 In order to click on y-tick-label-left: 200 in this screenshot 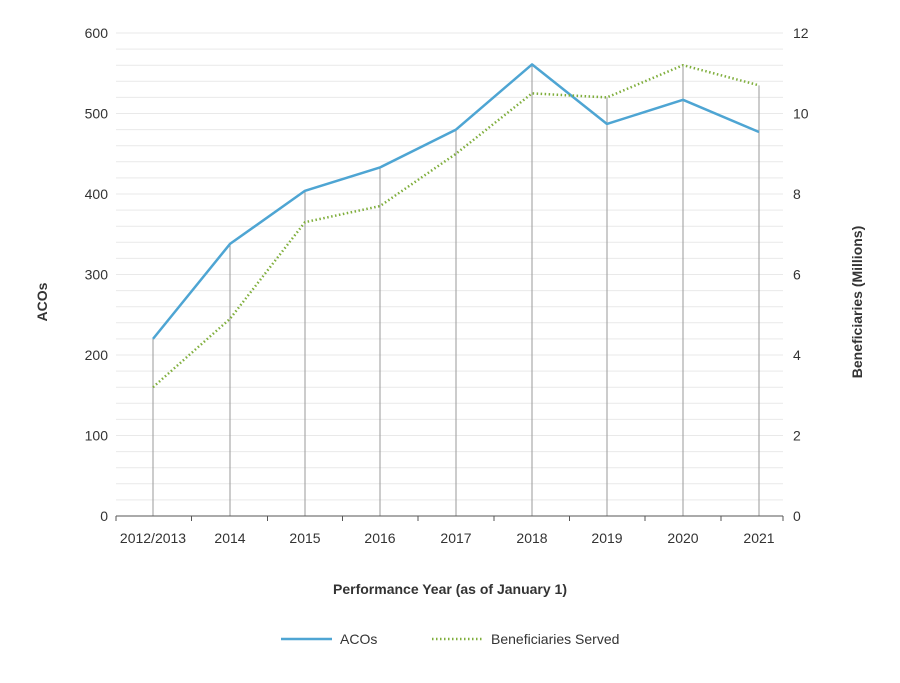, I will do `click(97, 355)`.